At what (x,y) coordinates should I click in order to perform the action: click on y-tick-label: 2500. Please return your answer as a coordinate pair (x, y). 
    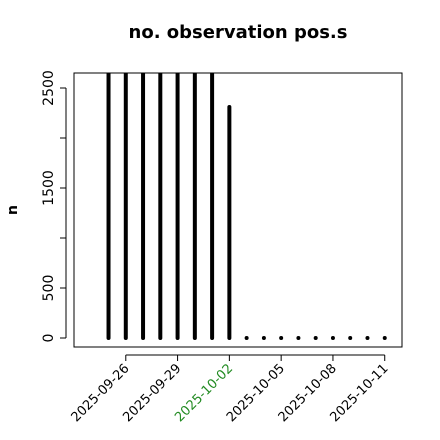
    Looking at the image, I should click on (49, 88).